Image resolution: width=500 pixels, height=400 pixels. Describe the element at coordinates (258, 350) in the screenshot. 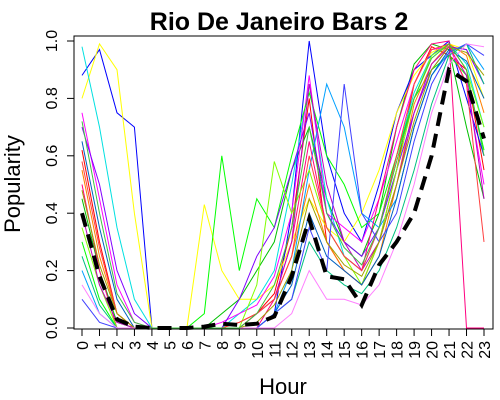

I see `x-tick-label-10: 10` at that location.